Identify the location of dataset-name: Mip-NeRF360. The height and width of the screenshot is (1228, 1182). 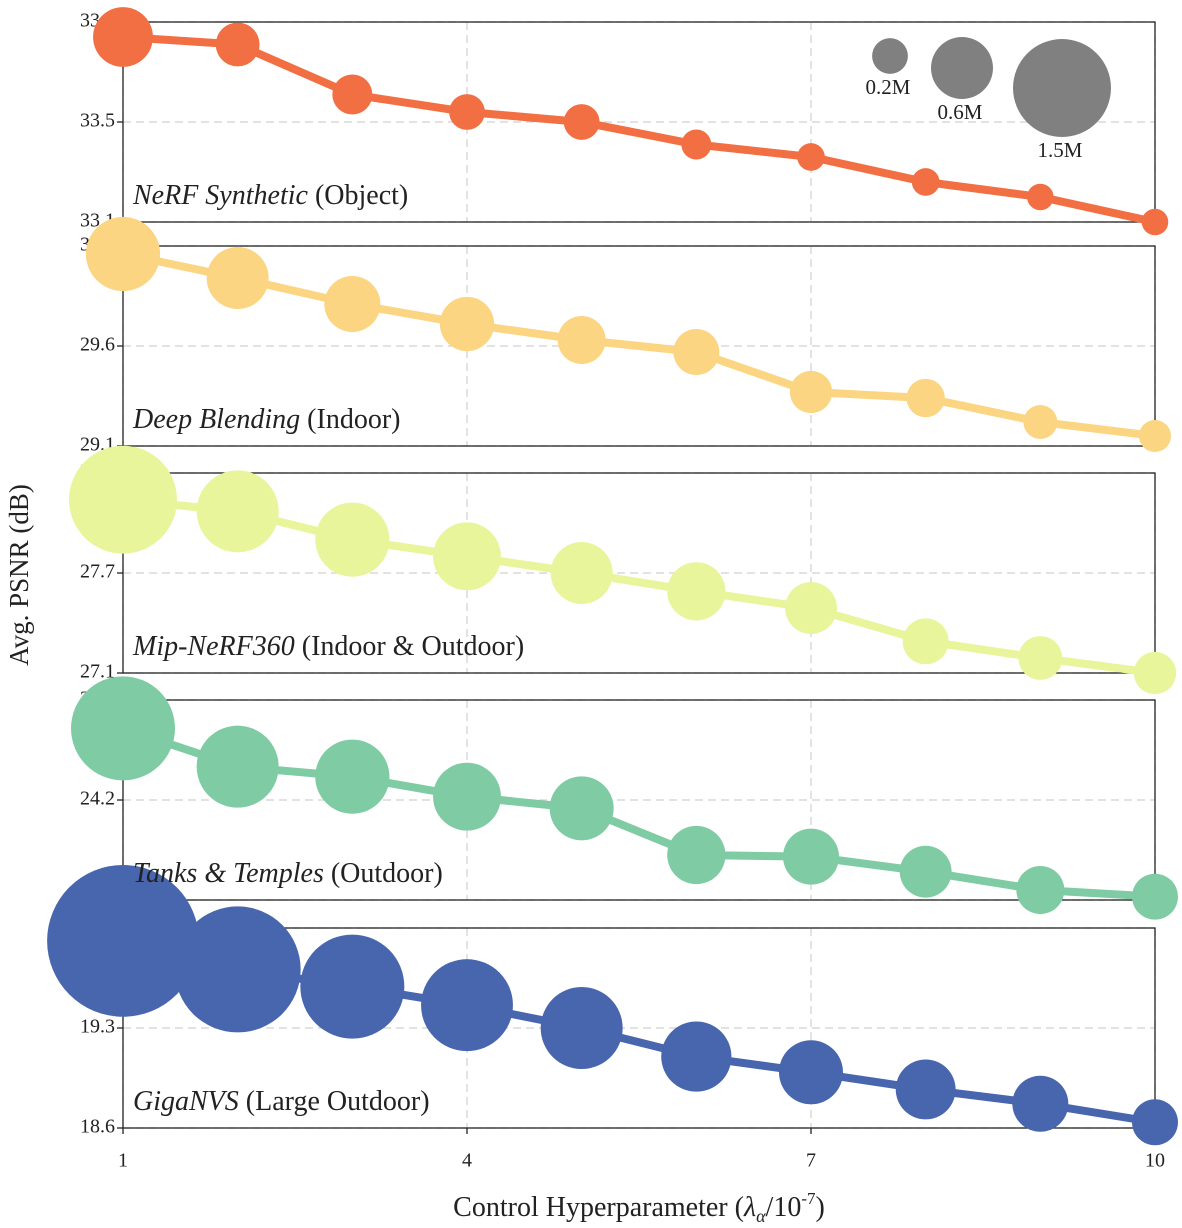
(213, 646).